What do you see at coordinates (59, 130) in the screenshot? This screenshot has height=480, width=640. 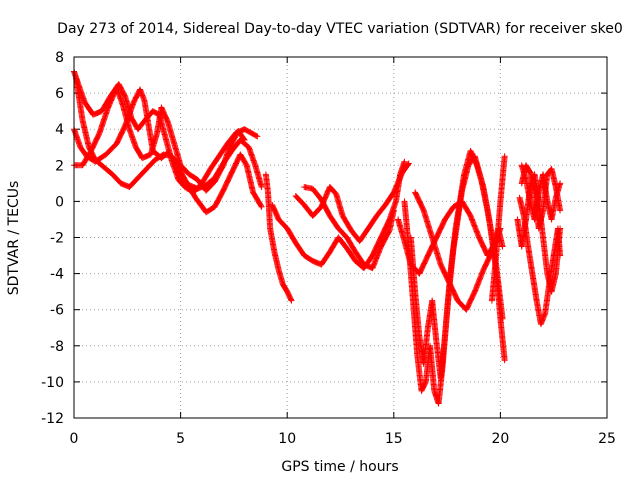 I see `y-tick-label: 4` at bounding box center [59, 130].